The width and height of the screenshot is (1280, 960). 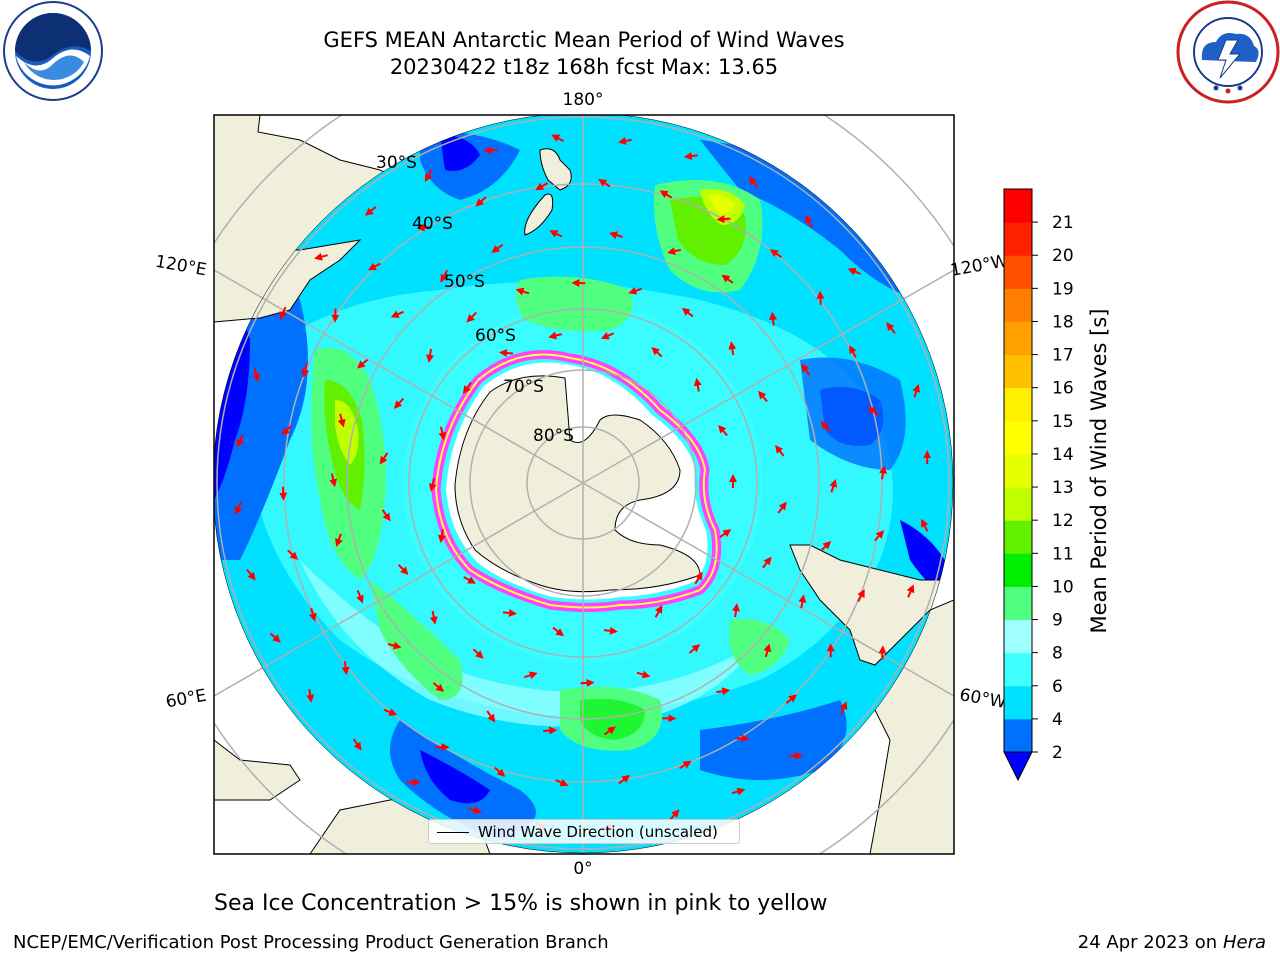 What do you see at coordinates (1038, 485) in the screenshot?
I see `colorbar: 2 4 6 8 9 10 11 12 13 14 15 16 17 18 19 20 21` at bounding box center [1038, 485].